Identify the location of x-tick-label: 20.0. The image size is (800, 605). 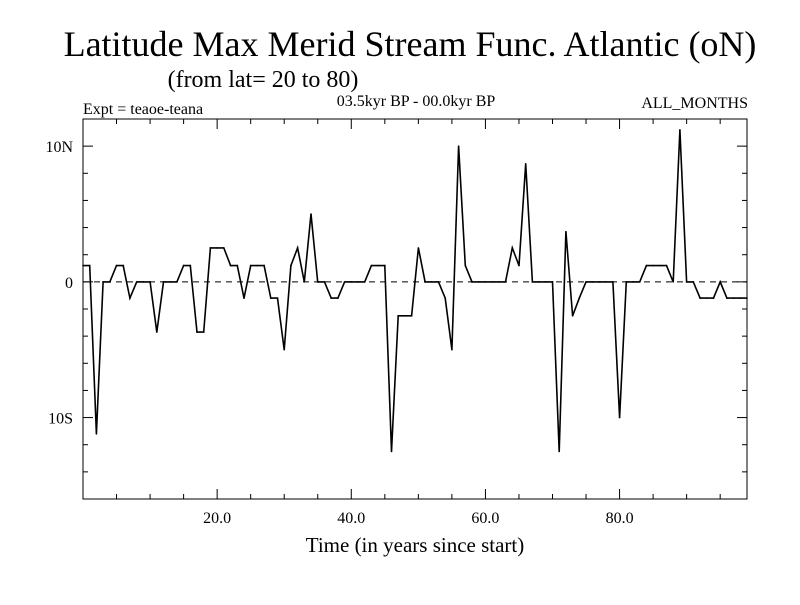
(217, 518).